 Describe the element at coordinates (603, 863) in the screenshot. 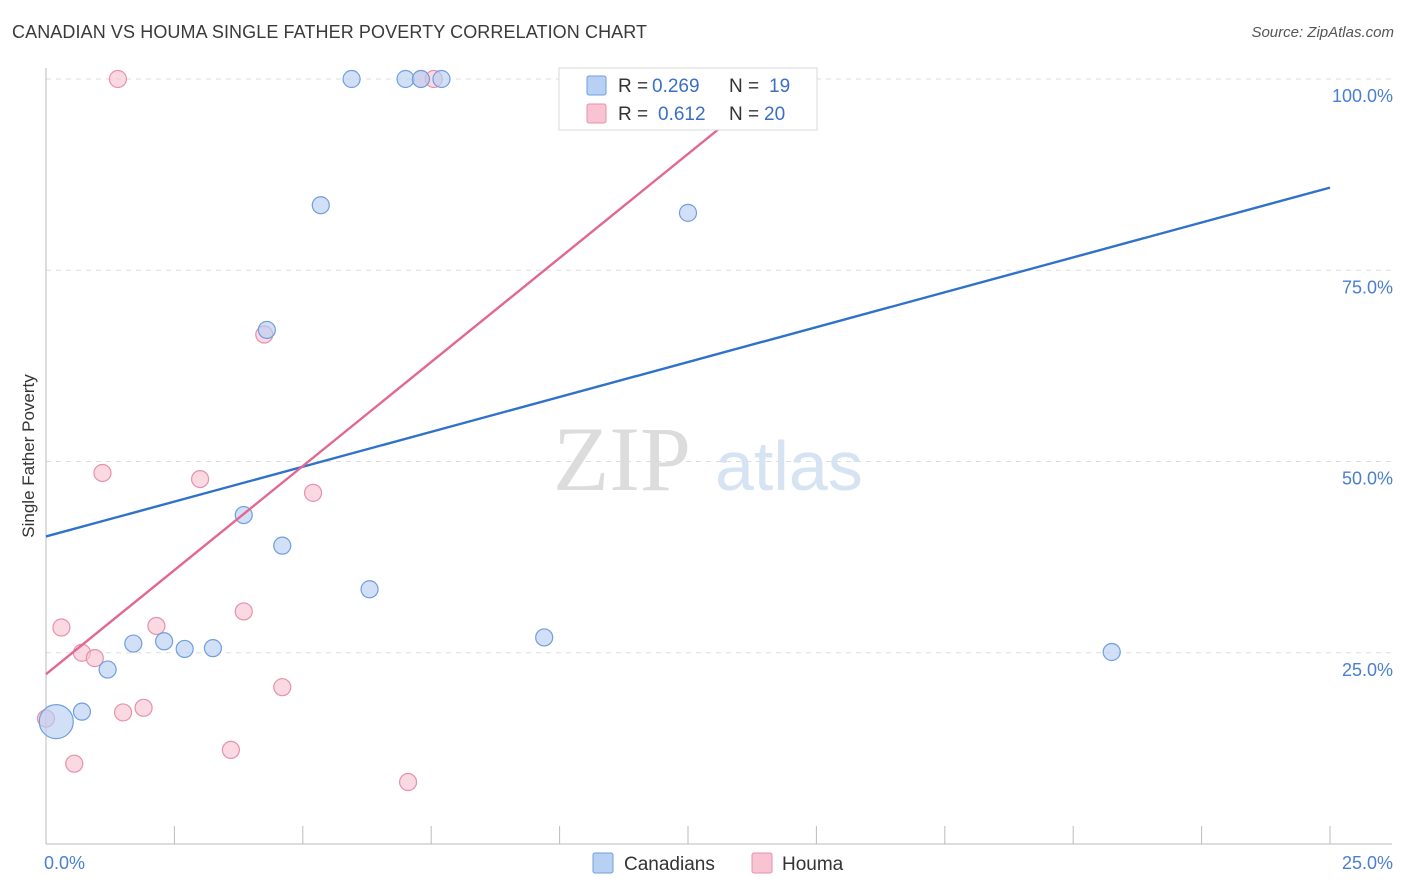

I see `series-legend-swatch-canadians` at that location.